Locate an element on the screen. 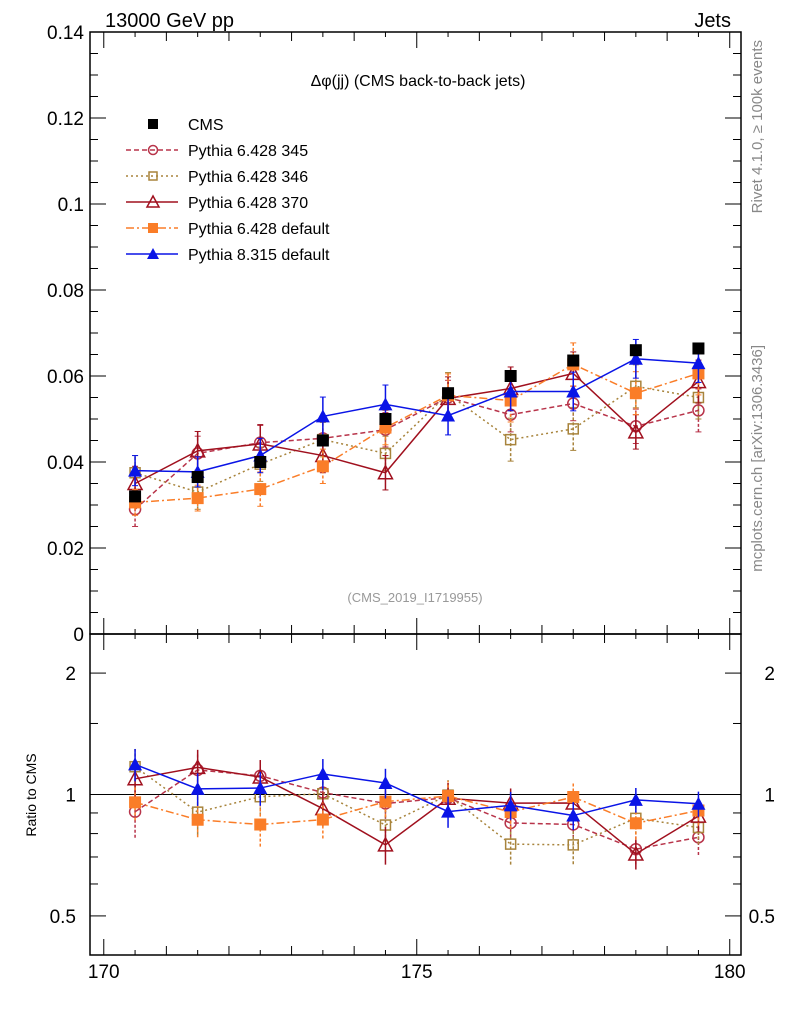 The image size is (786, 1024). ratio-tick-label-right: 1 is located at coordinates (769, 796).